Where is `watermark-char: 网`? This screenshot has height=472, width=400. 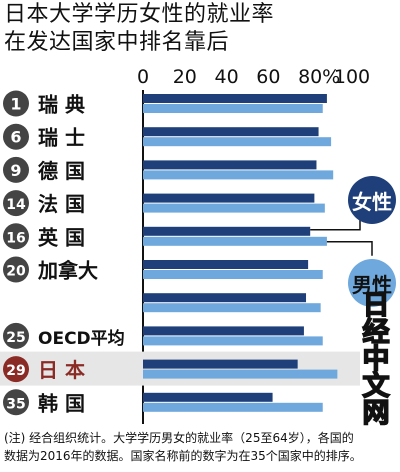
watermark-char: 网 is located at coordinates (376, 413).